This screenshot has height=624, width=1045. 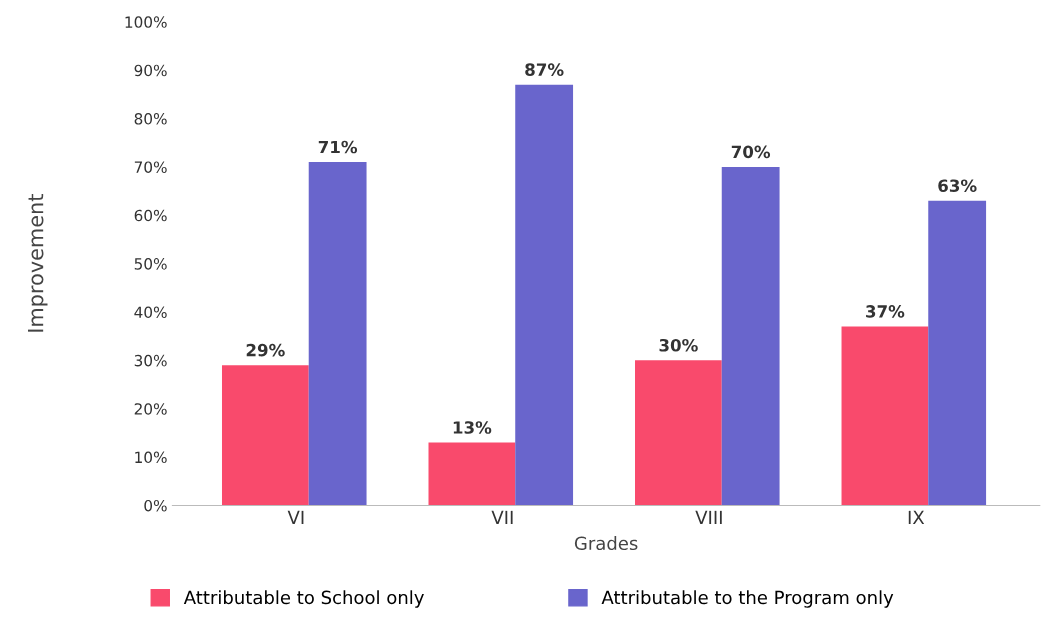 What do you see at coordinates (303, 599) in the screenshot?
I see `legend-label: Attributable to School only` at bounding box center [303, 599].